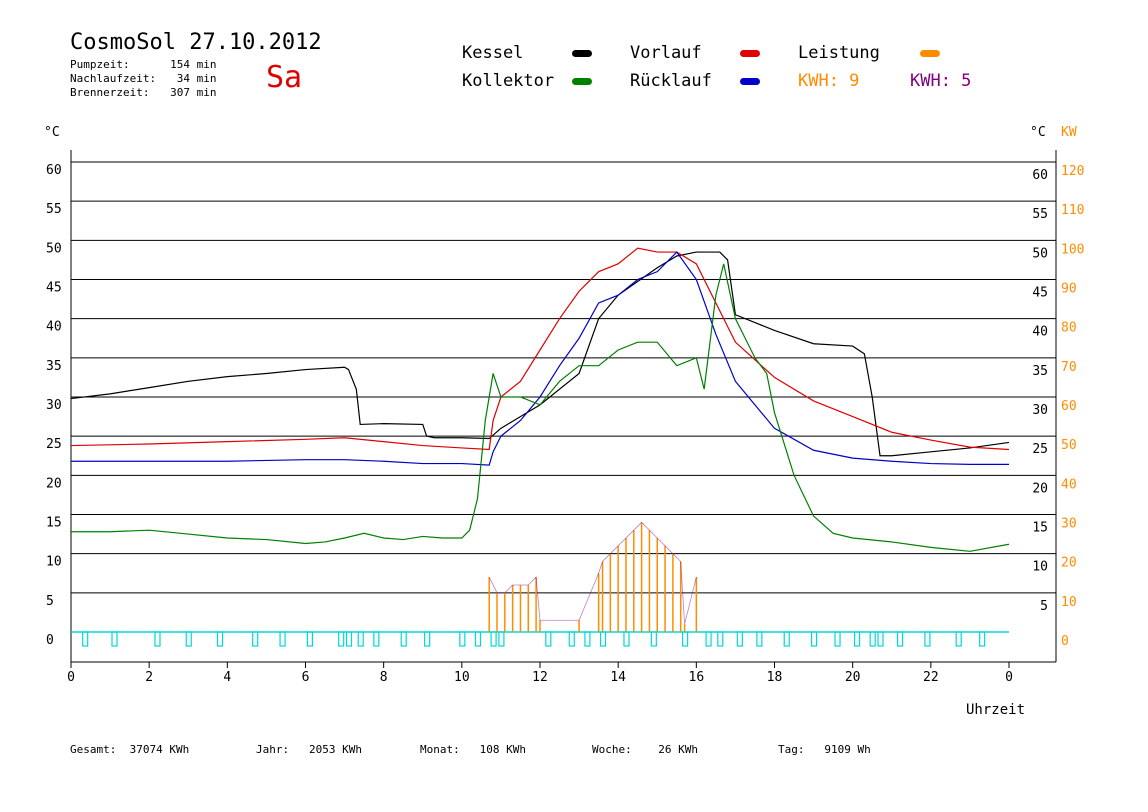 Image resolution: width=1148 pixels, height=812 pixels. I want to click on y2-tick-label: 110, so click(1072, 210).